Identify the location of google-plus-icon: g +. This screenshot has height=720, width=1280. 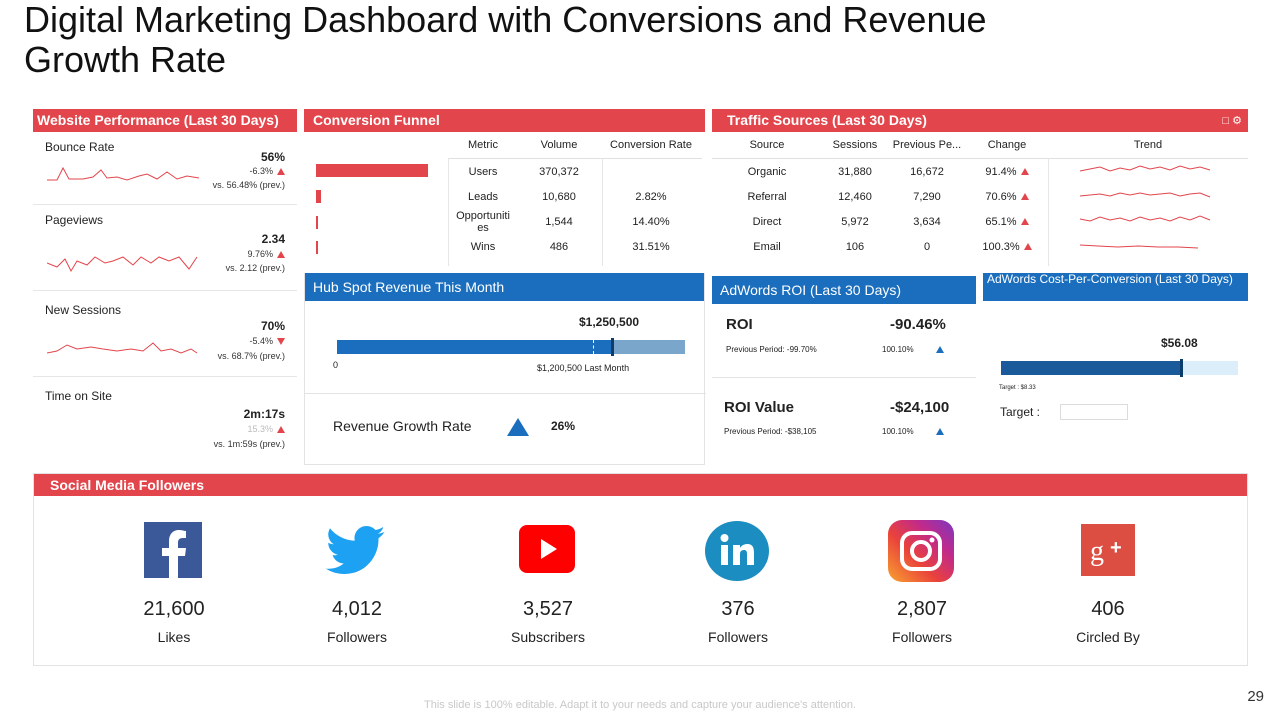
(1108, 550).